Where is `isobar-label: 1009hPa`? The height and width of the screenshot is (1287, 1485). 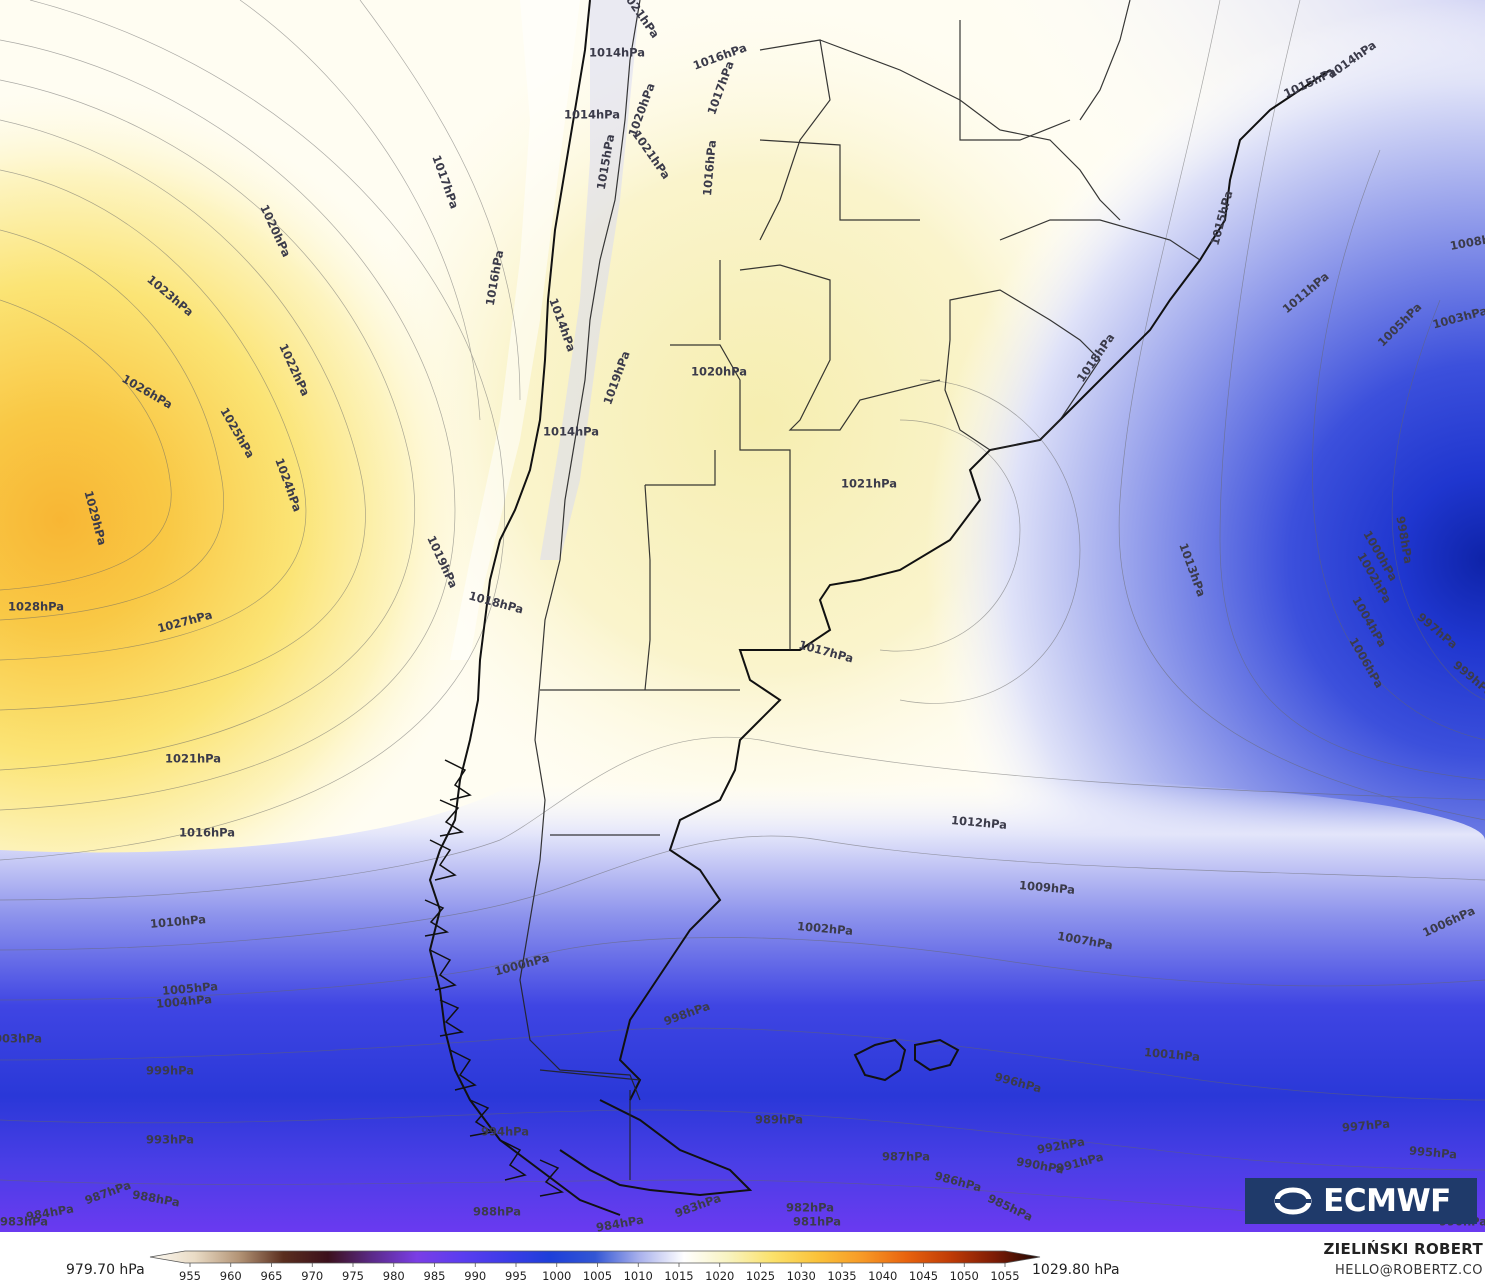
isobar-label: 1009hPa is located at coordinates (1047, 887).